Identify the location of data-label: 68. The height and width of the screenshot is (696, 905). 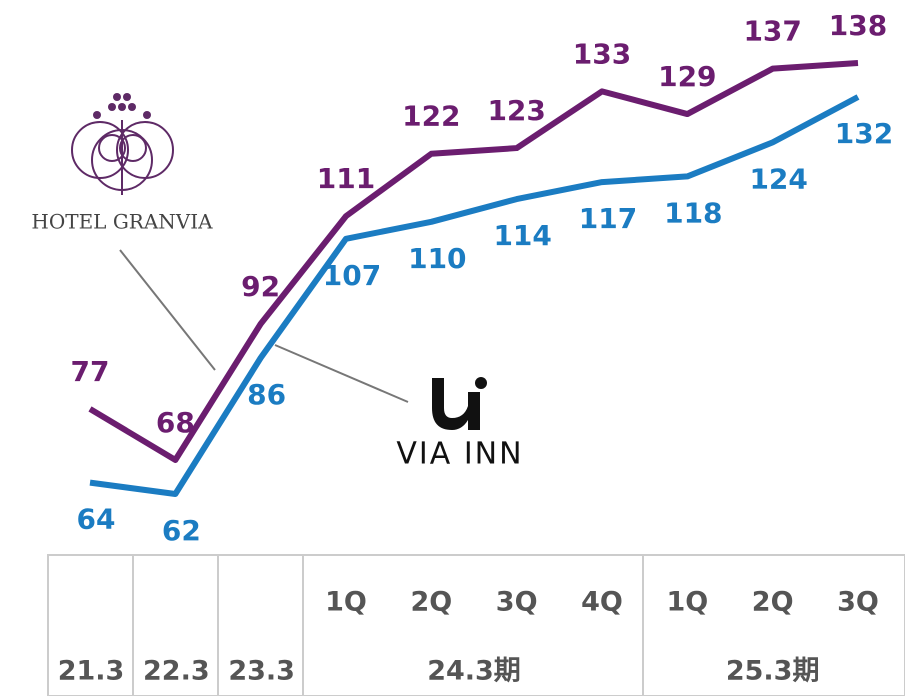
(175, 422).